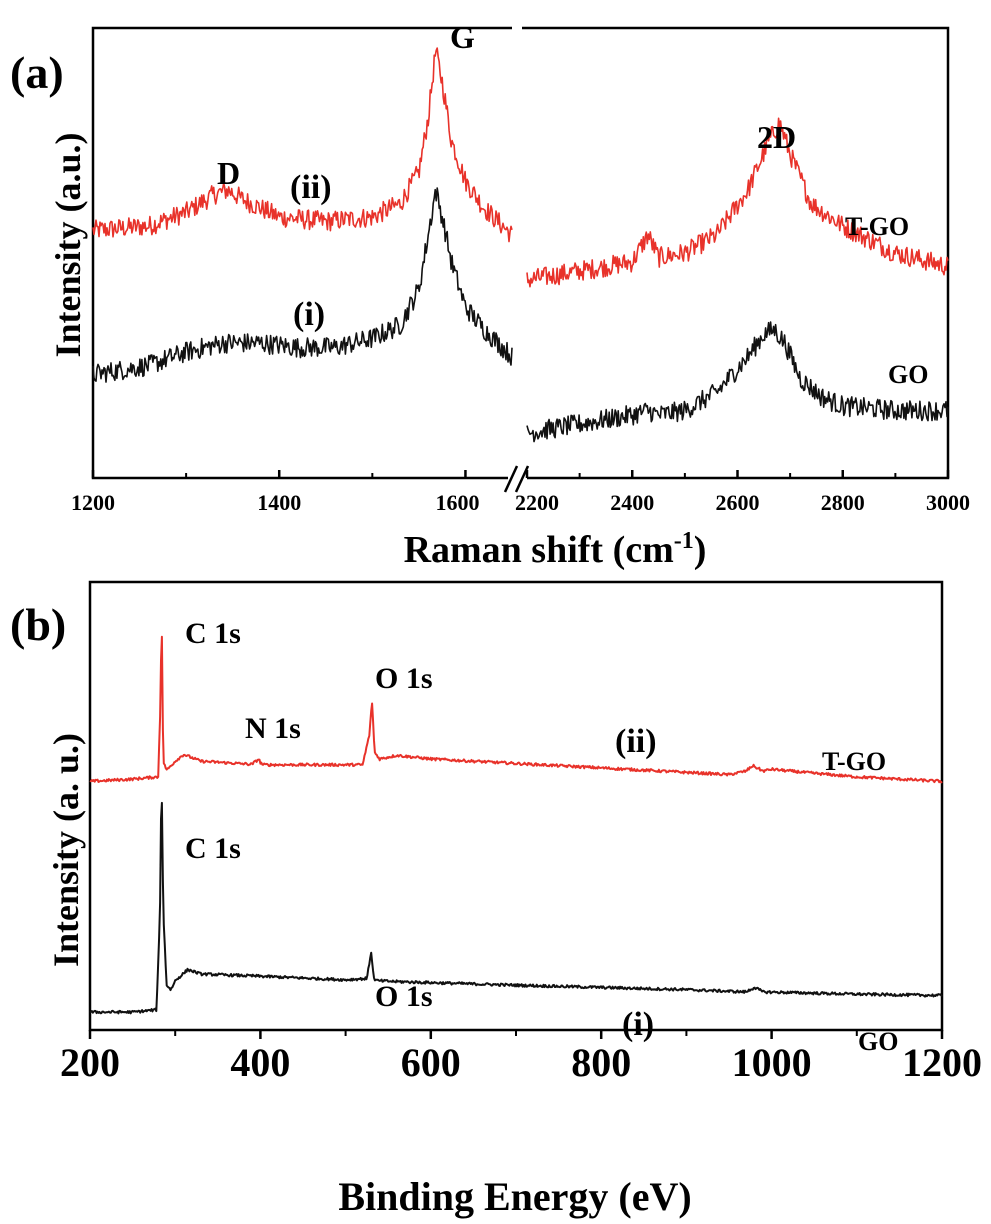 Image resolution: width=991 pixels, height=1224 pixels. I want to click on panel-a-xlabel-main: Raman shift (cm, so click(539, 550).